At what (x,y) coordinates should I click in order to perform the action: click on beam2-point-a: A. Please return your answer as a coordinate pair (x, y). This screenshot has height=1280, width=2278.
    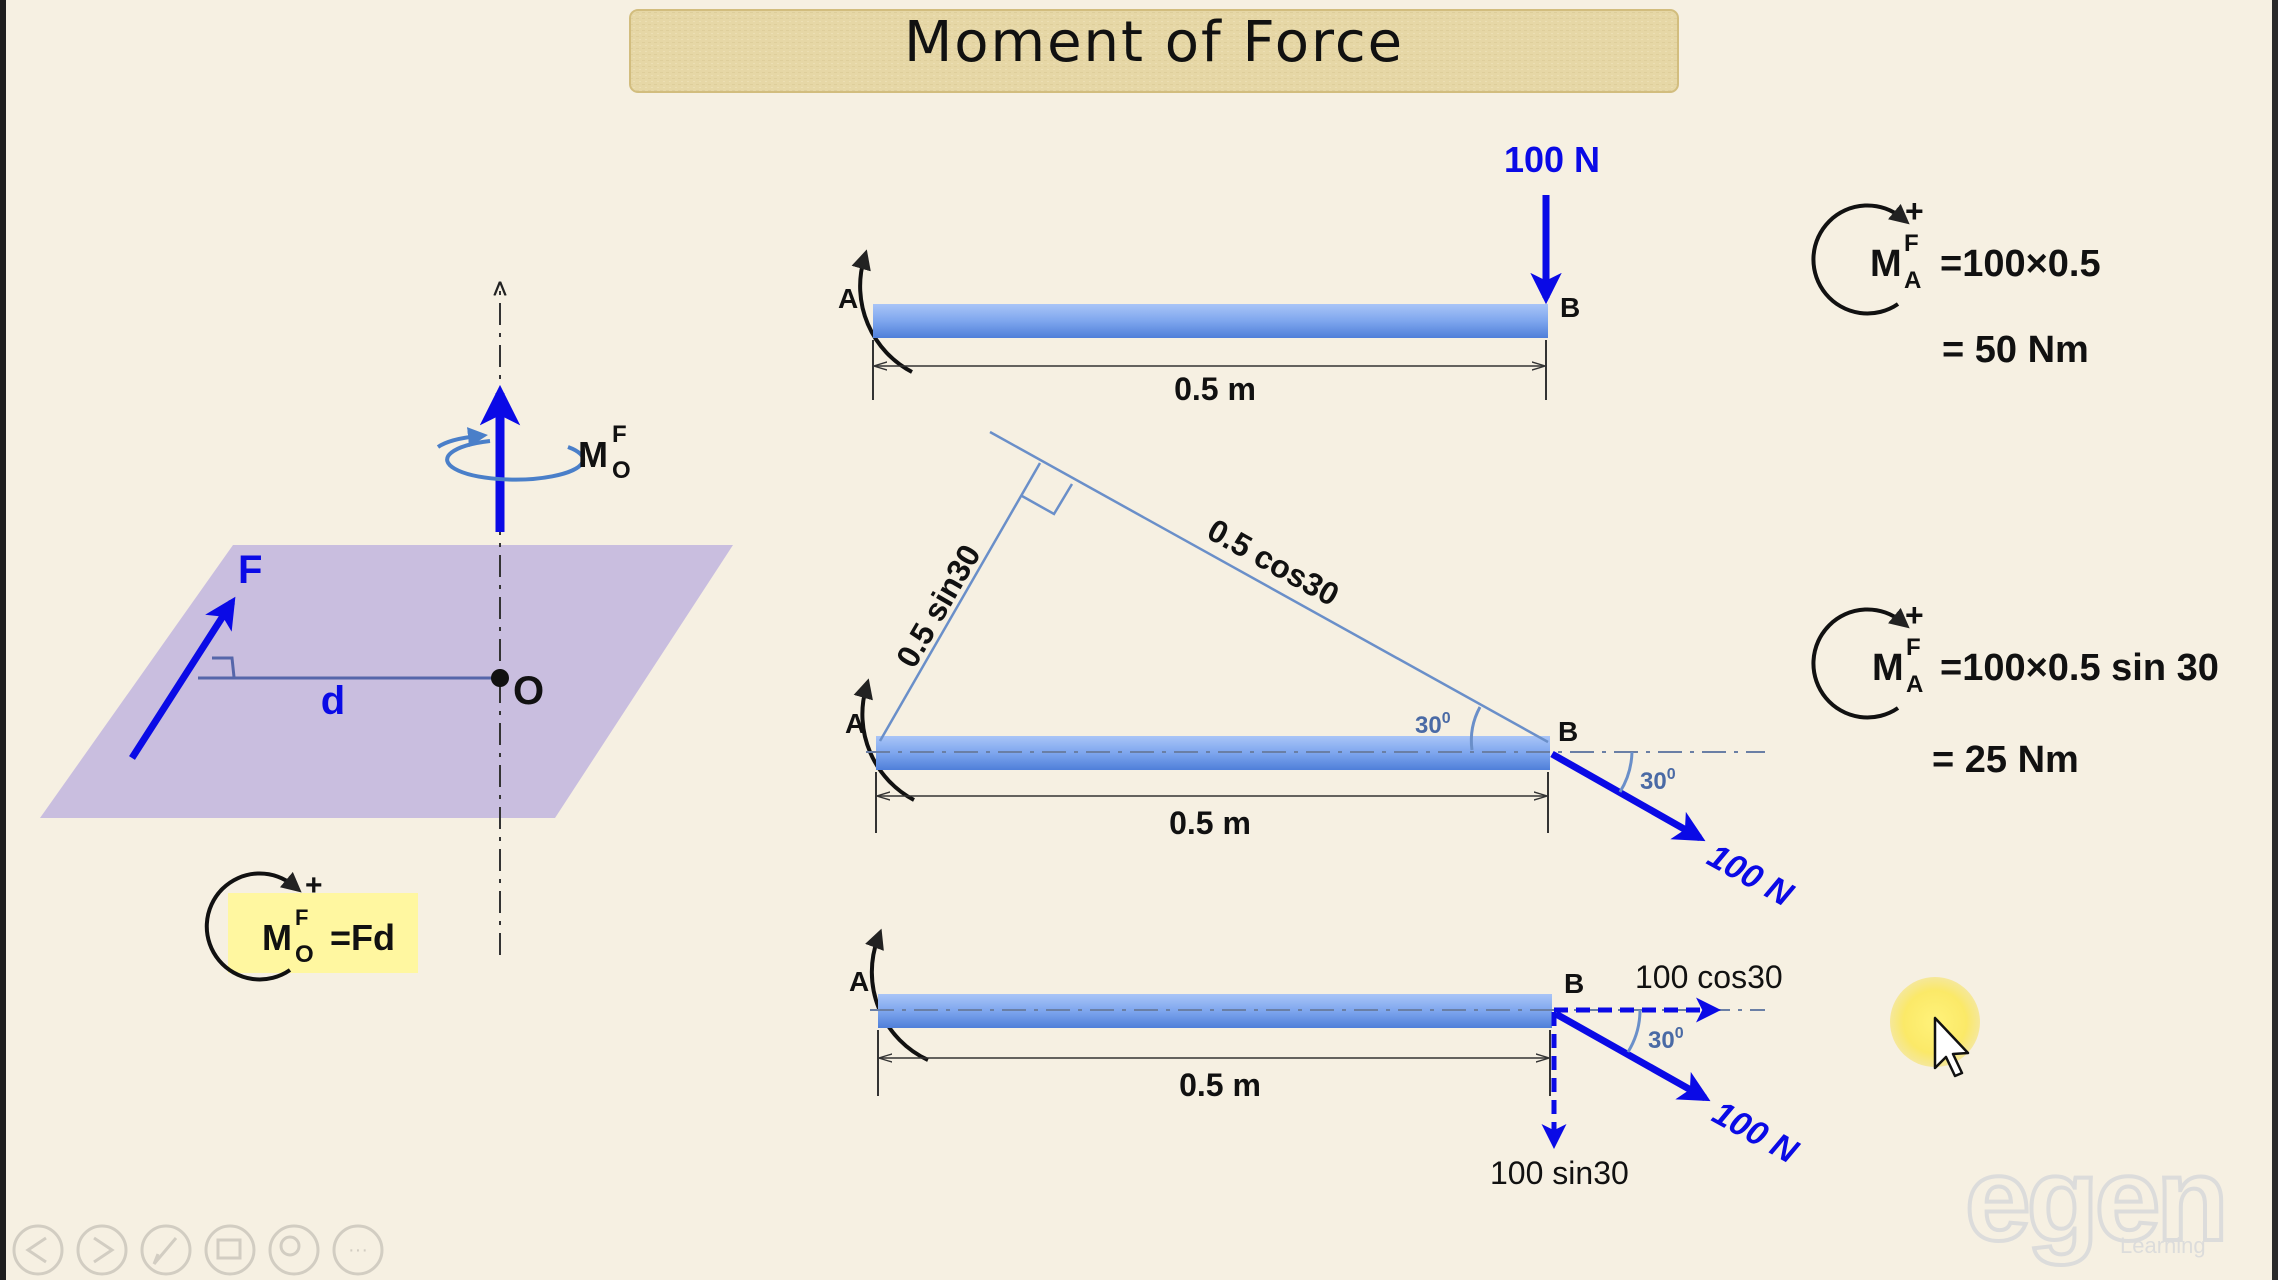
    Looking at the image, I should click on (855, 723).